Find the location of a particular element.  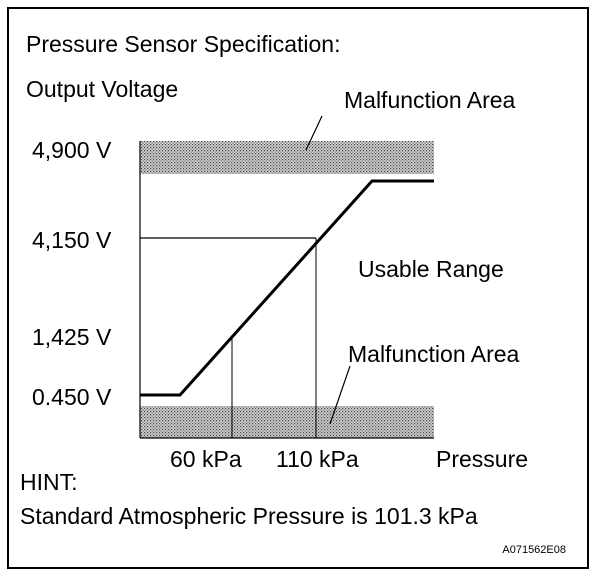

y-tick-label: 4,150 V is located at coordinates (72, 240).